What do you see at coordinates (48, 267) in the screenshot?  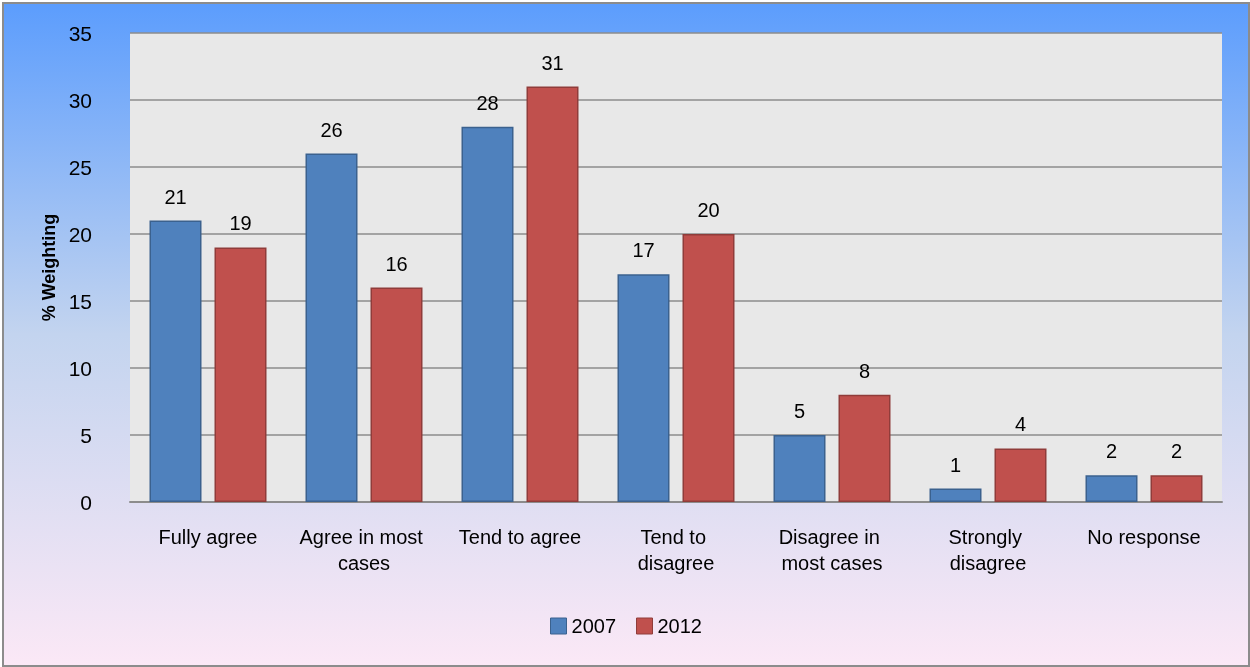 I see `y-axis-title: % Weighting` at bounding box center [48, 267].